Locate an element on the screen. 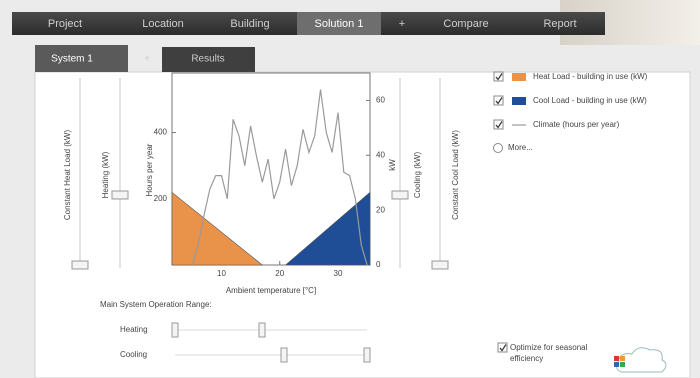  nav-tab: Solution 1 is located at coordinates (339, 24).